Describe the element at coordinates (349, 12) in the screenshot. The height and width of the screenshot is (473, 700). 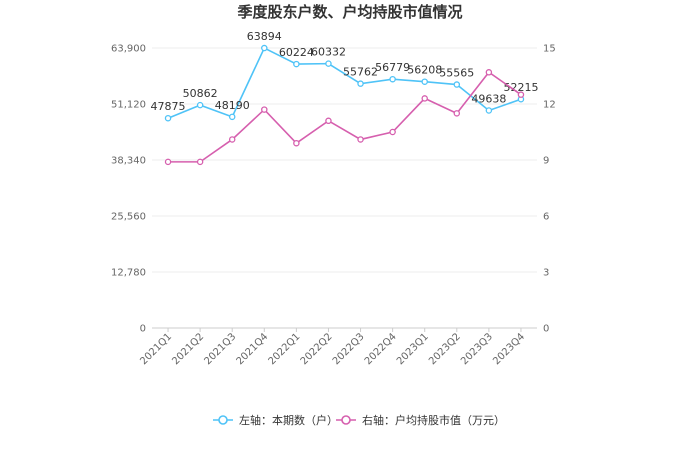
I see `chart-title: 季度股东户数、户均持股市值情况` at that location.